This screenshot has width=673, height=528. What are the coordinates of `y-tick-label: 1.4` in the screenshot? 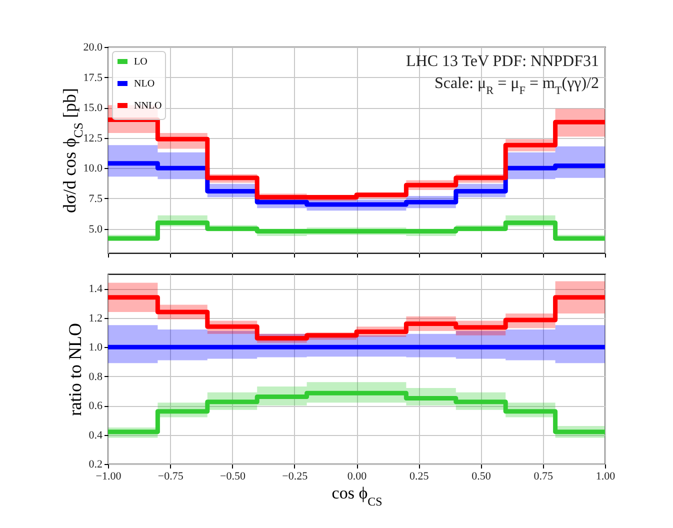 It's located at (95, 289).